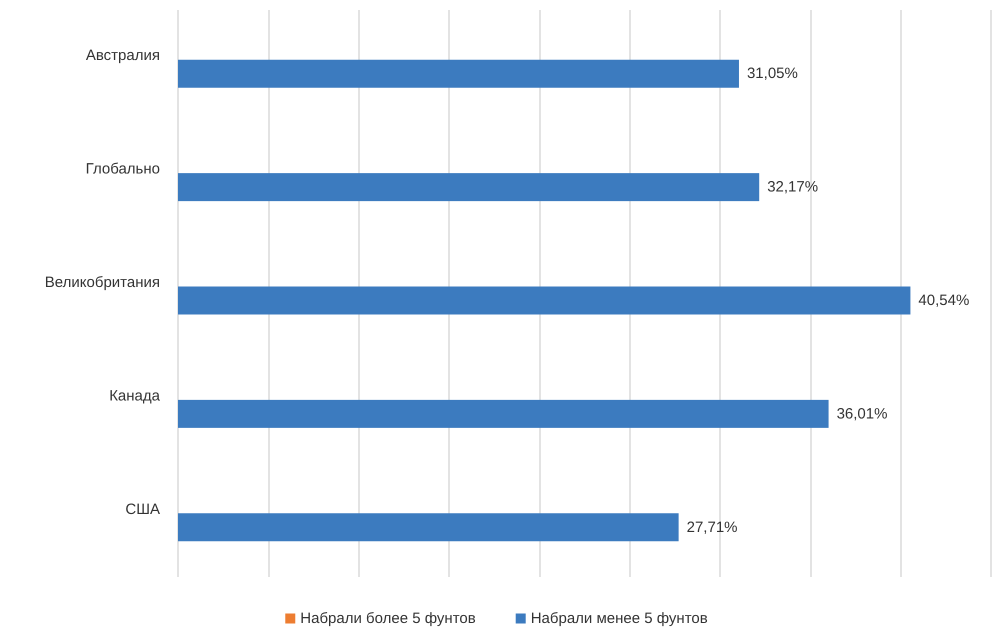  Describe the element at coordinates (862, 413) in the screenshot. I see `data-label: 36,01%` at that location.